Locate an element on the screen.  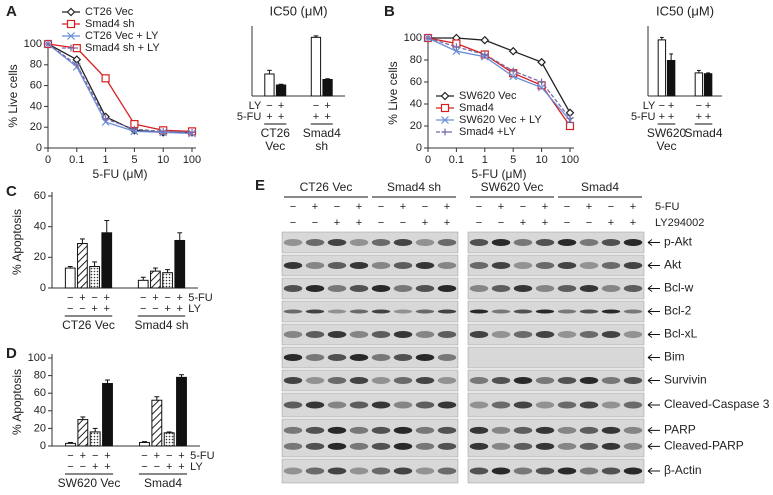
group-label: CT26 Vec is located at coordinates (326, 187).